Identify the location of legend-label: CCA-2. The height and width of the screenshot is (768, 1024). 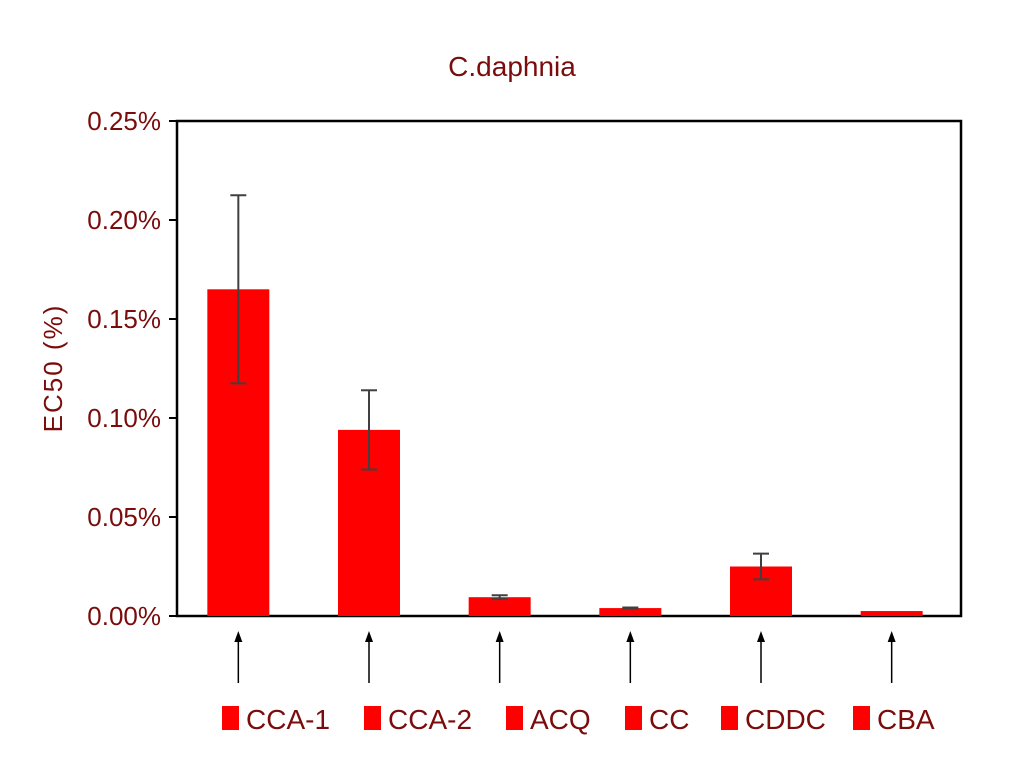
(430, 719).